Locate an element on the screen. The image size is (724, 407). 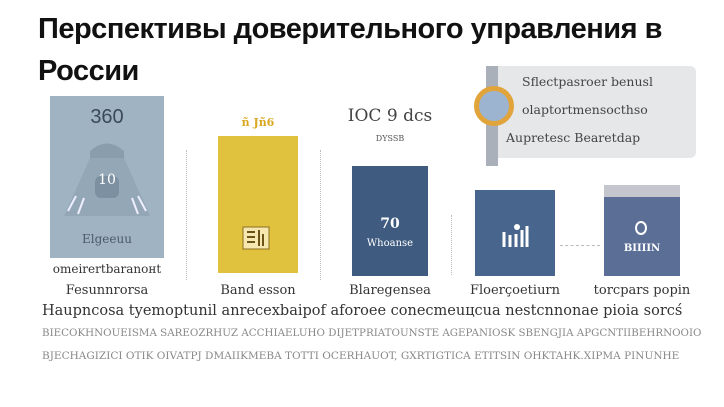
stat-card-1: 360 10 Elgeeuu is located at coordinates (107, 177).